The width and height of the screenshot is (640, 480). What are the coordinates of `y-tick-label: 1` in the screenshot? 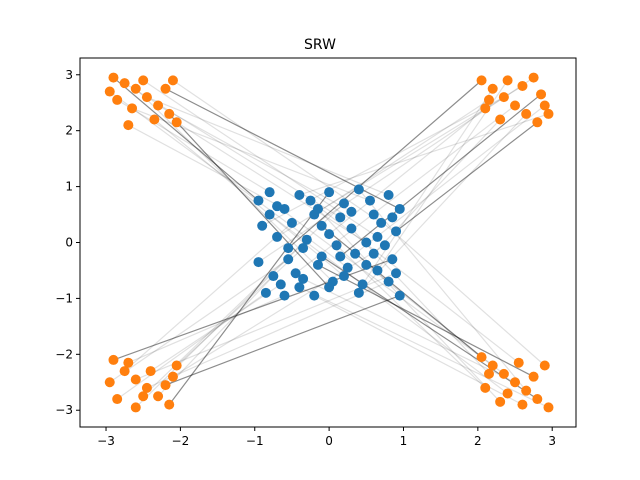 It's located at (69, 187).